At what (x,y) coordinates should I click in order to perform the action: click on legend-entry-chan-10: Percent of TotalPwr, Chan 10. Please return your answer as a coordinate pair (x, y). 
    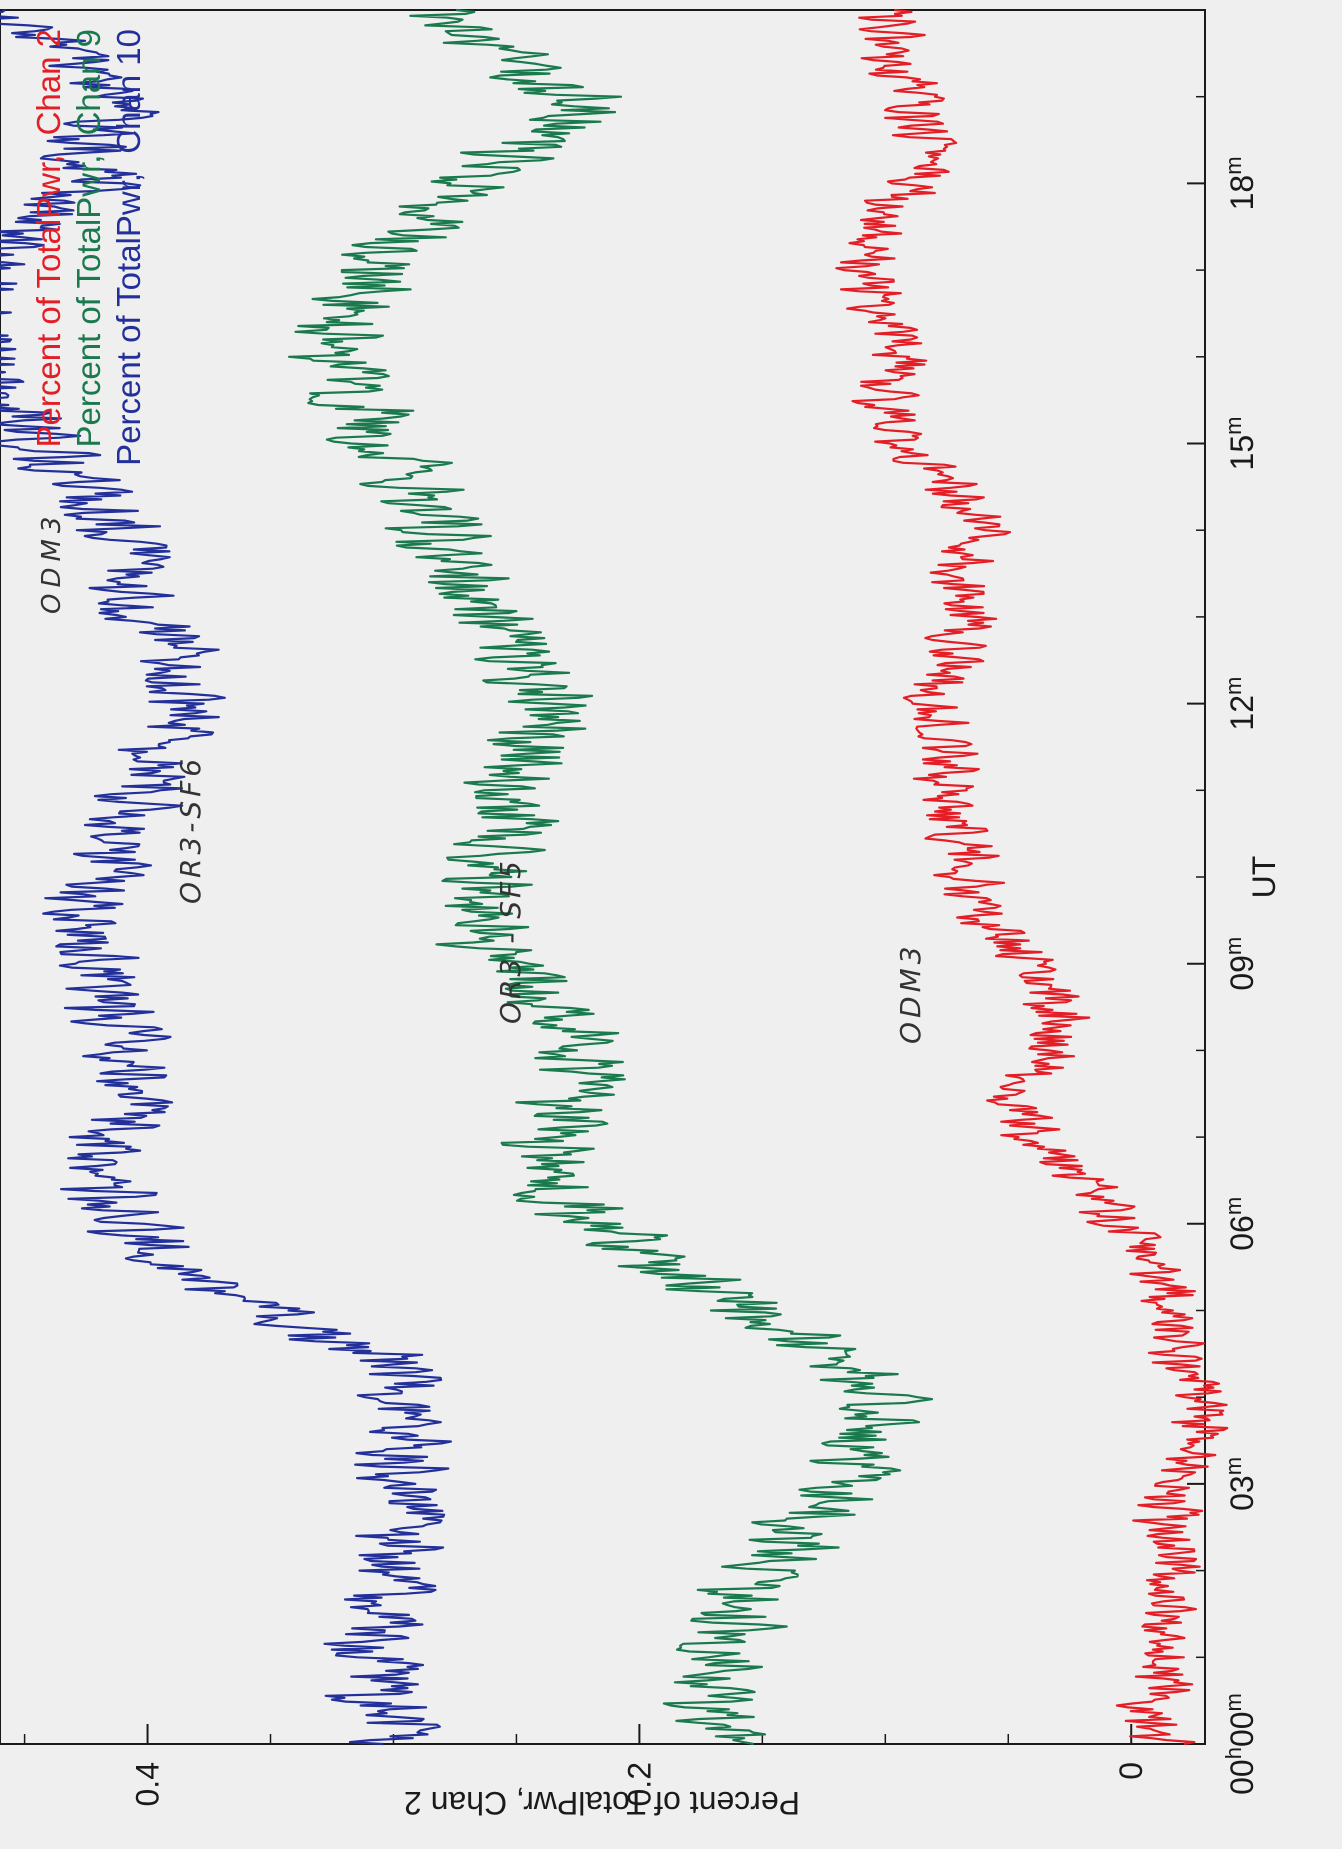
    Looking at the image, I should click on (128, 247).